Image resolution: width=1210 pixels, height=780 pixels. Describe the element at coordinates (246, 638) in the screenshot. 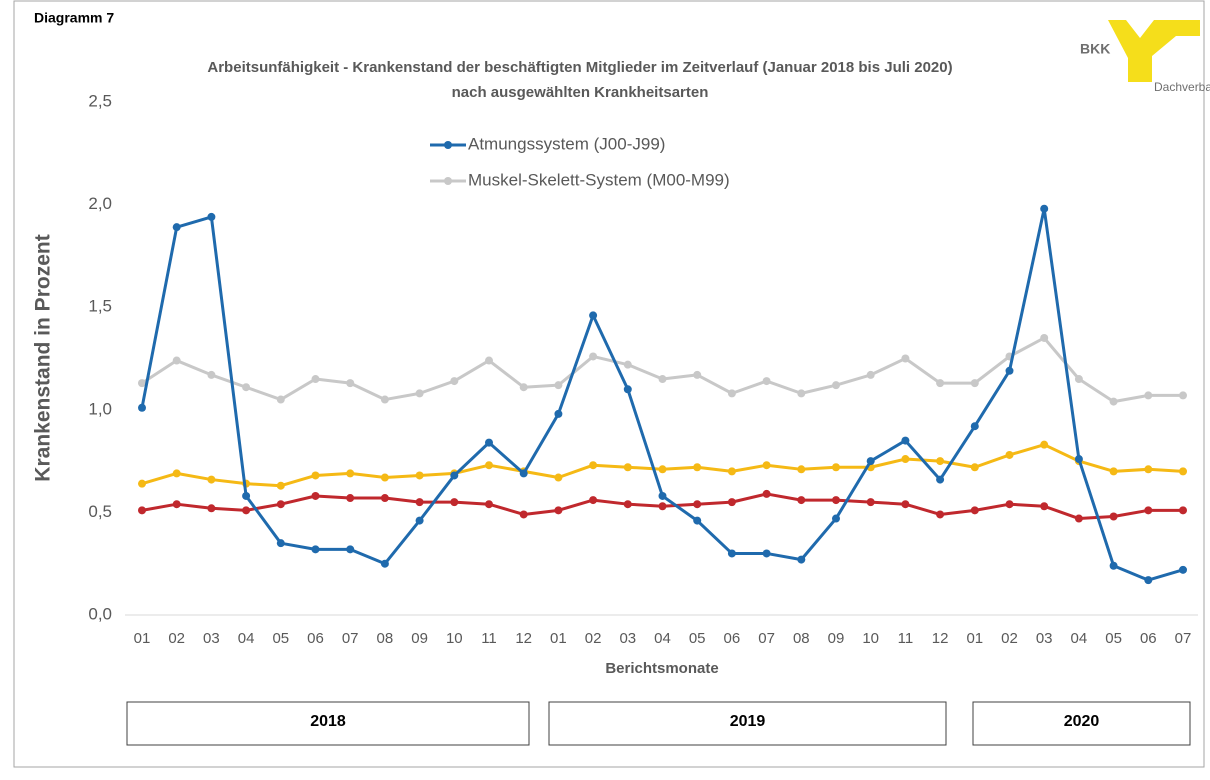

I see `x-tick-label: 04` at that location.